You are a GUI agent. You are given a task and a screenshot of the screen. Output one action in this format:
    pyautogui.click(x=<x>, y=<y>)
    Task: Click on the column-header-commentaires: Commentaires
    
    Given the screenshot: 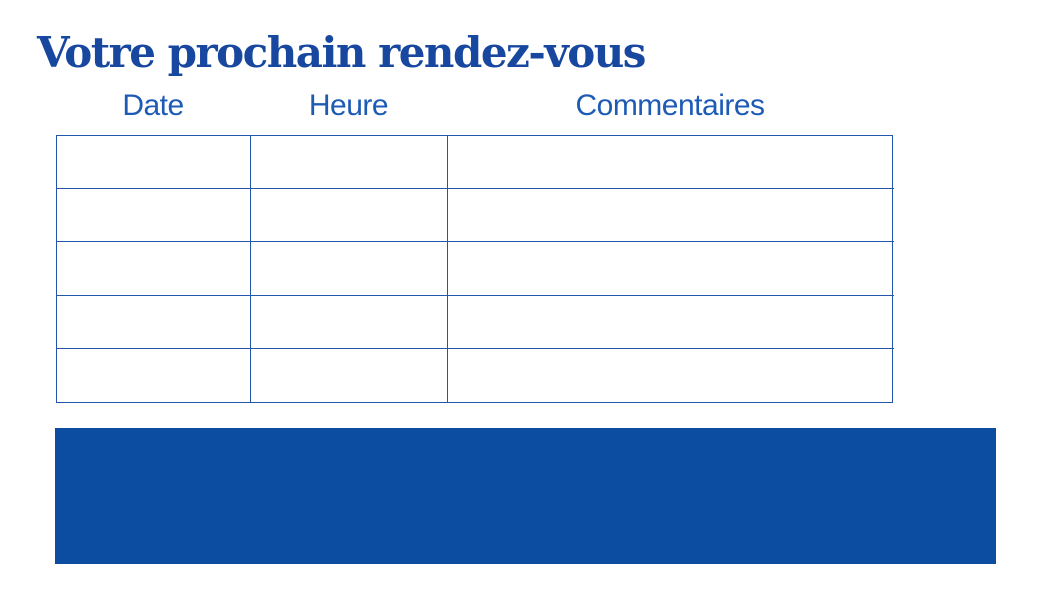 What is the action you would take?
    pyautogui.click(x=670, y=105)
    